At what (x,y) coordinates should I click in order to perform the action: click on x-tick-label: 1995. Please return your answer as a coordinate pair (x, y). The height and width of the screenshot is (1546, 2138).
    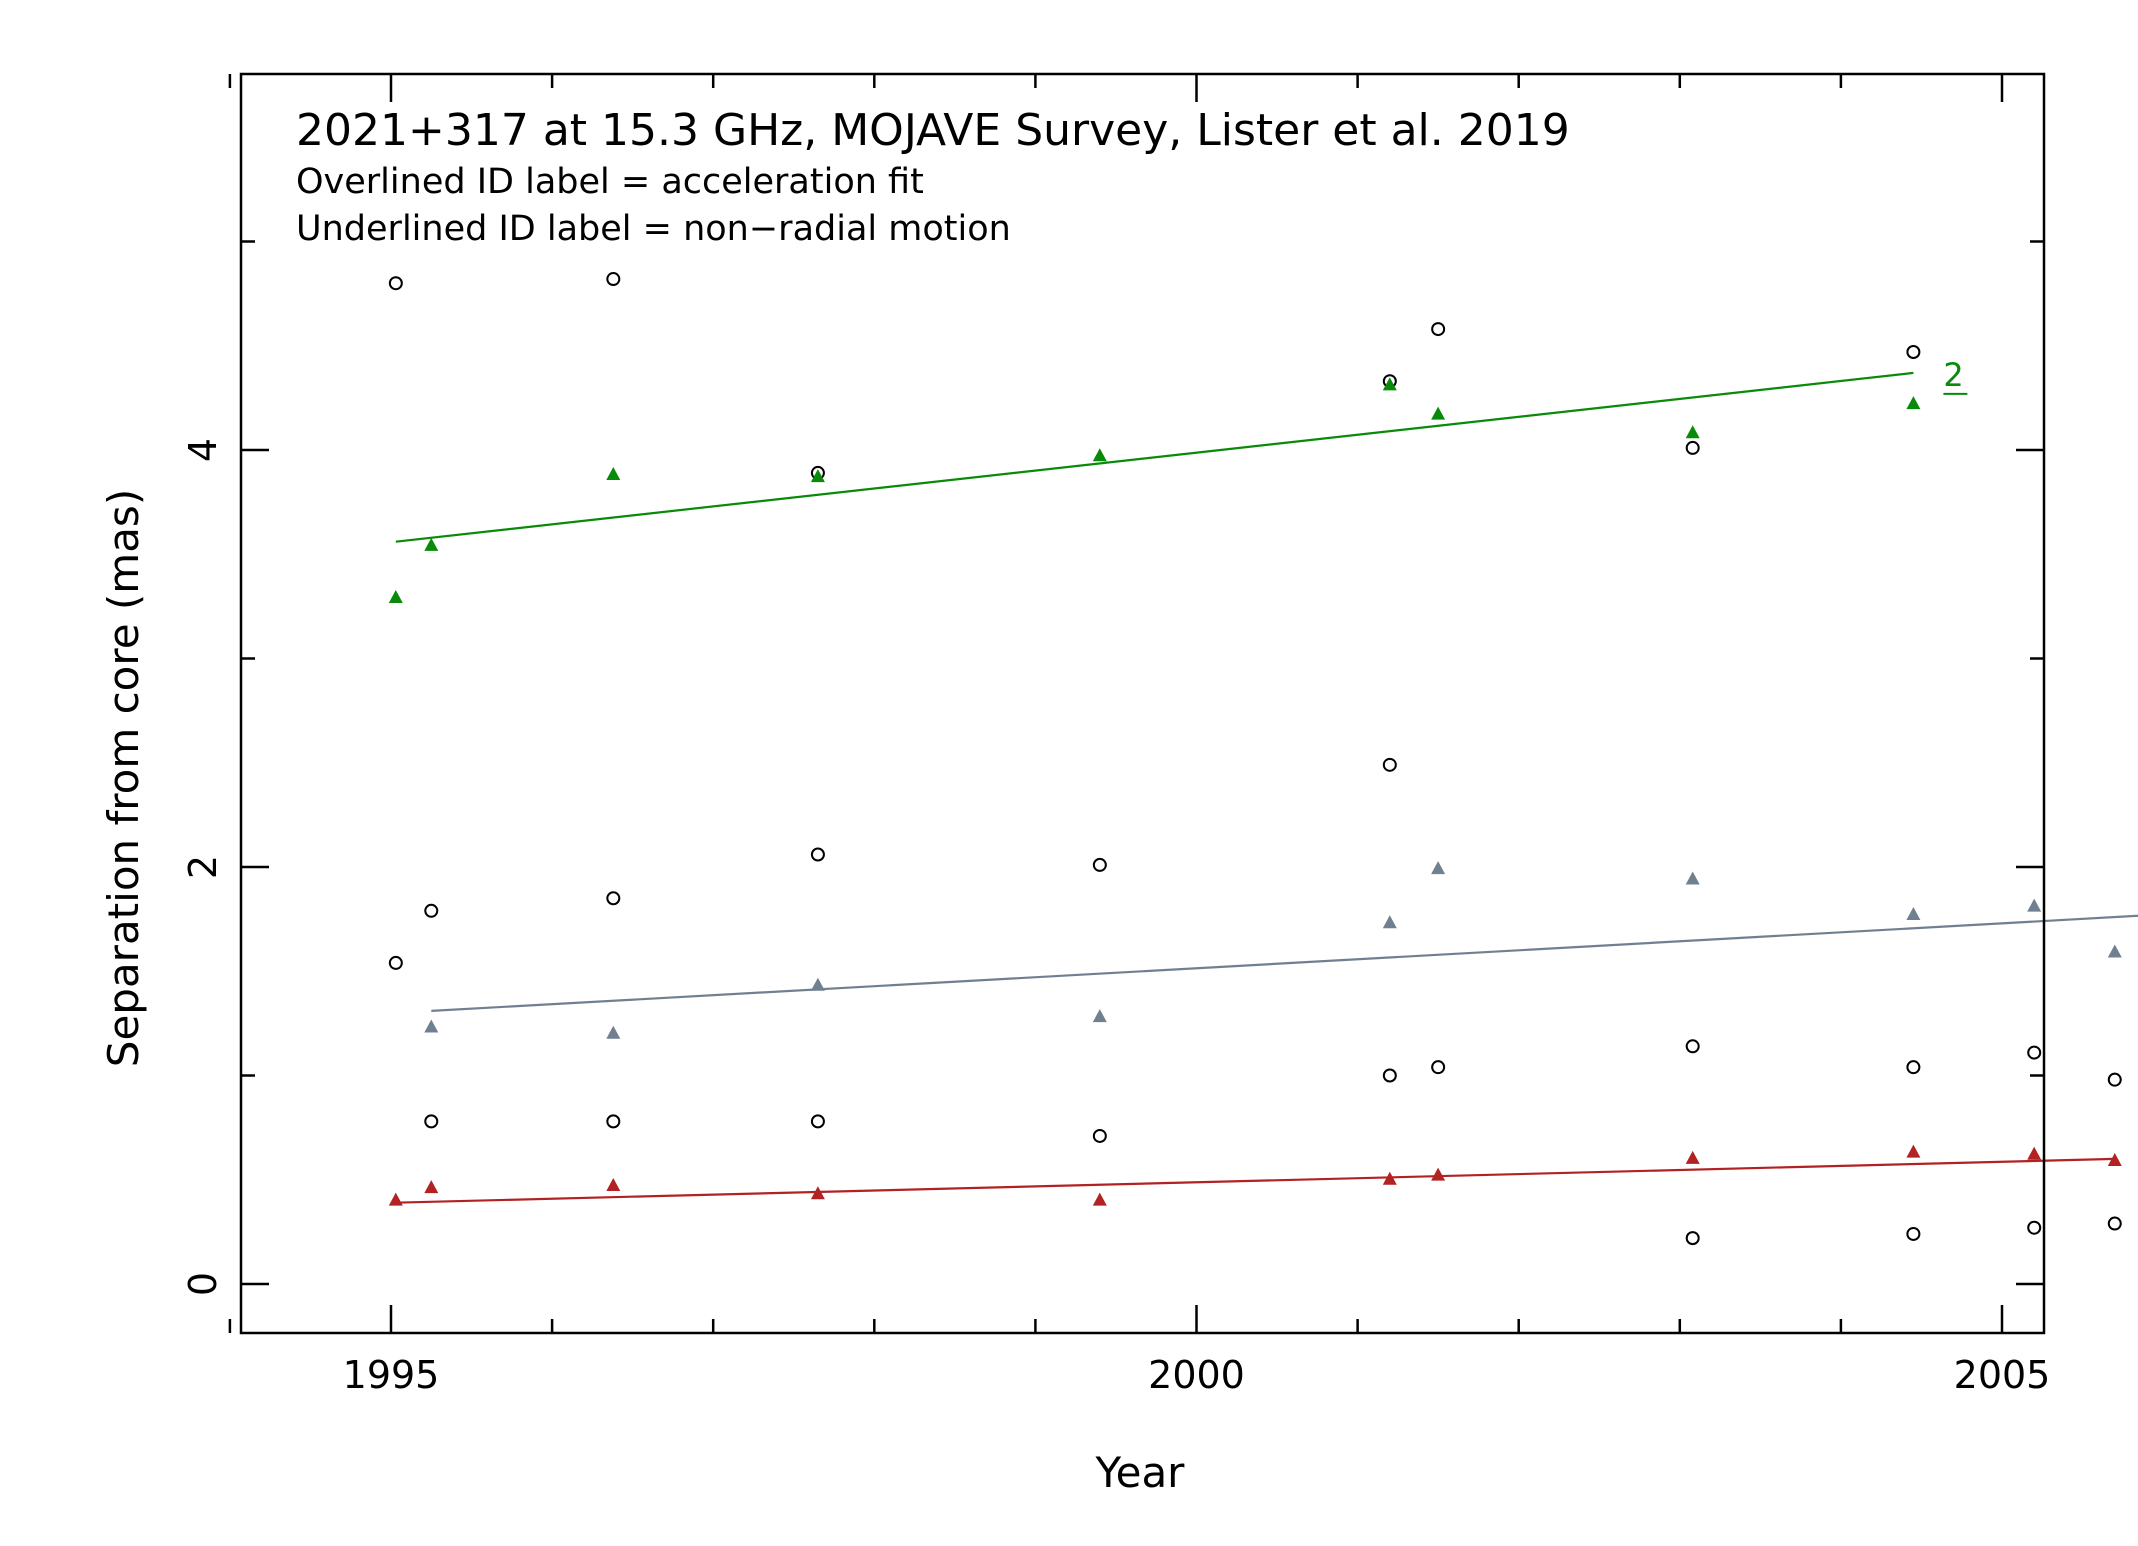
    Looking at the image, I should click on (391, 1375).